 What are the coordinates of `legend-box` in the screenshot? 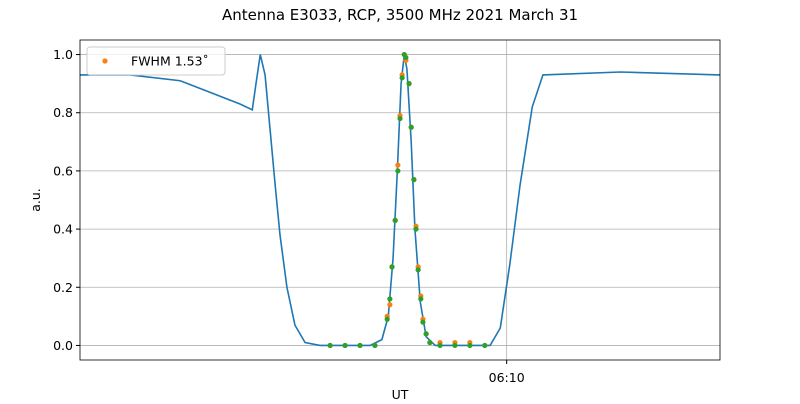 It's located at (156, 61).